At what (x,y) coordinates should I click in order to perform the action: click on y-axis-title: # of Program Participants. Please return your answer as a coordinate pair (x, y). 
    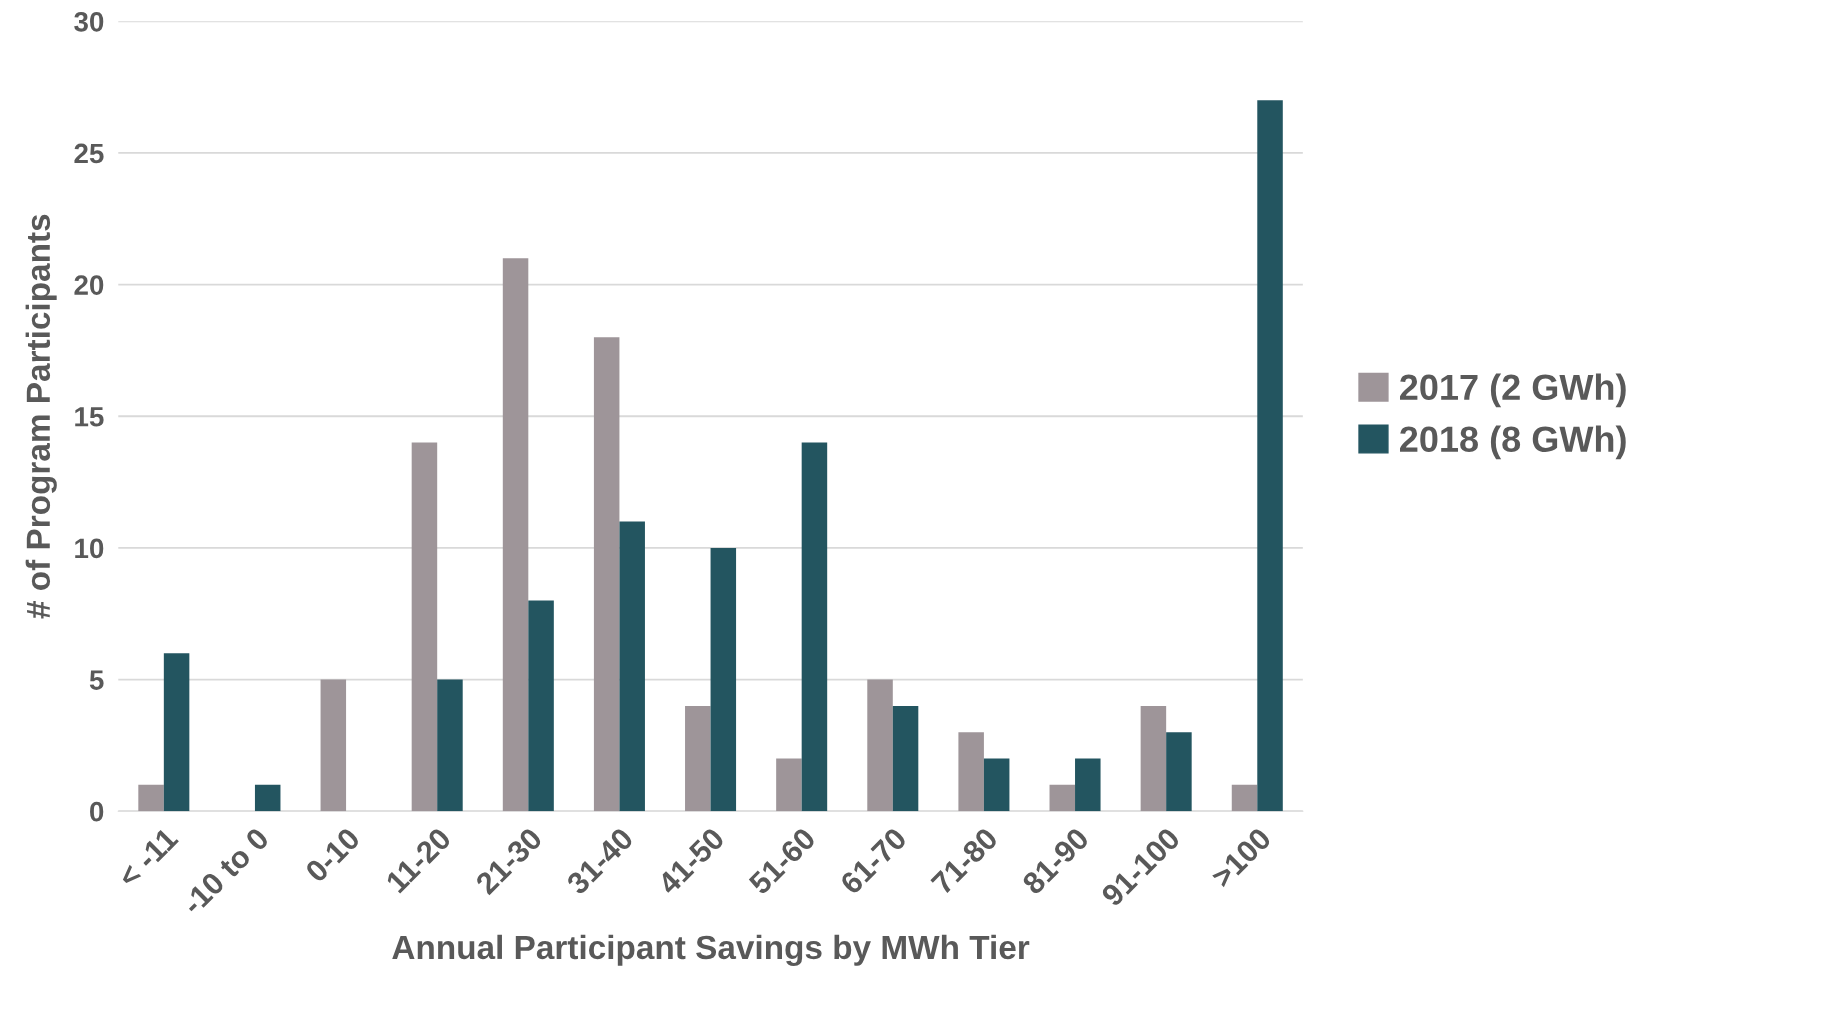
    Looking at the image, I should click on (41, 416).